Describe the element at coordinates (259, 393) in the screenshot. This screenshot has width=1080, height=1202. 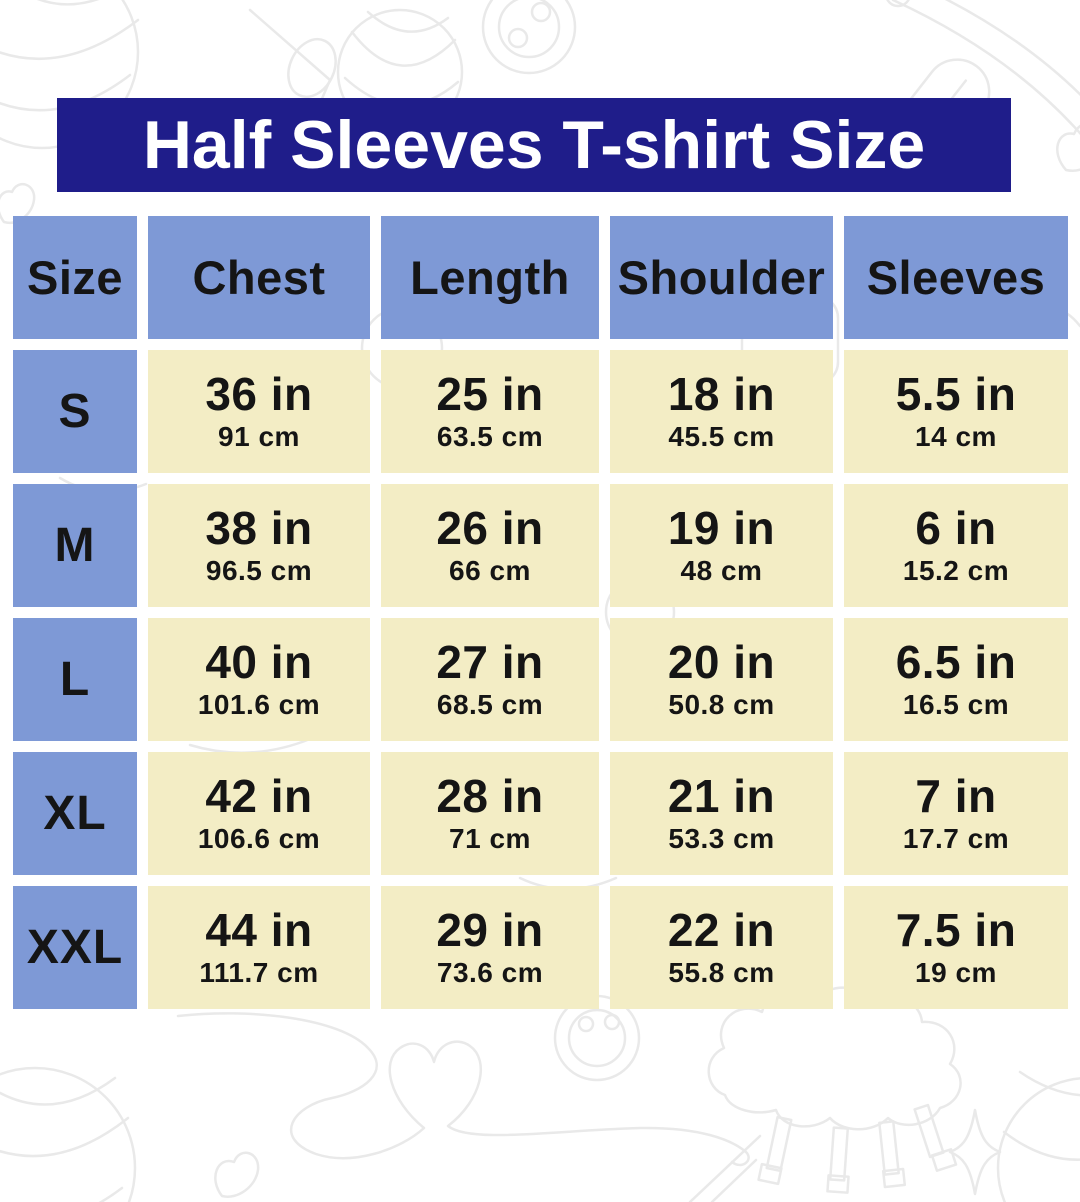
I see `value-inches: 36 in` at that location.